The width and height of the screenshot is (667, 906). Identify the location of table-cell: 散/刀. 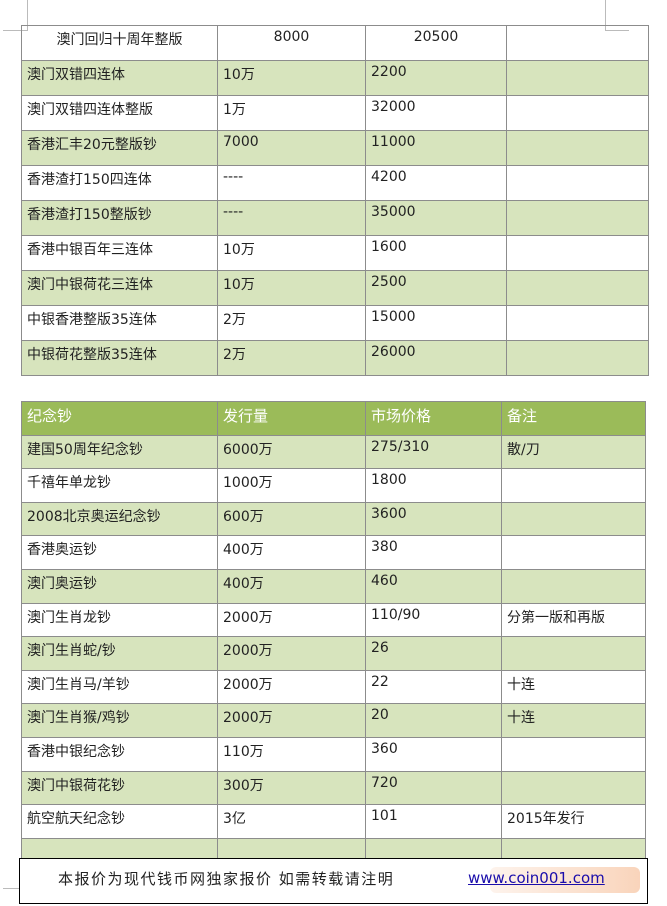
(573, 452).